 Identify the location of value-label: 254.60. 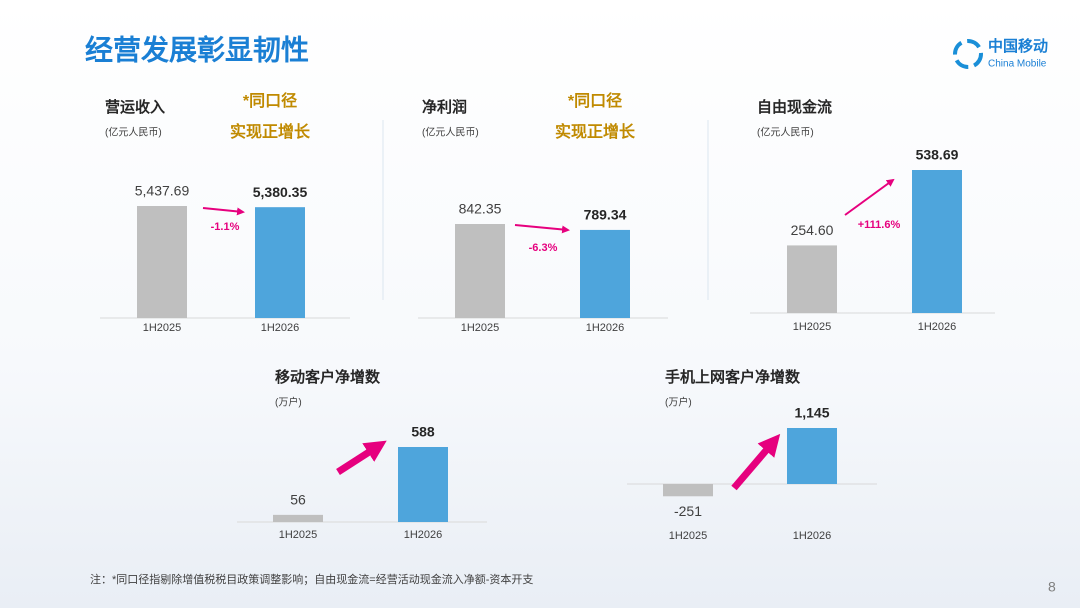
(812, 230).